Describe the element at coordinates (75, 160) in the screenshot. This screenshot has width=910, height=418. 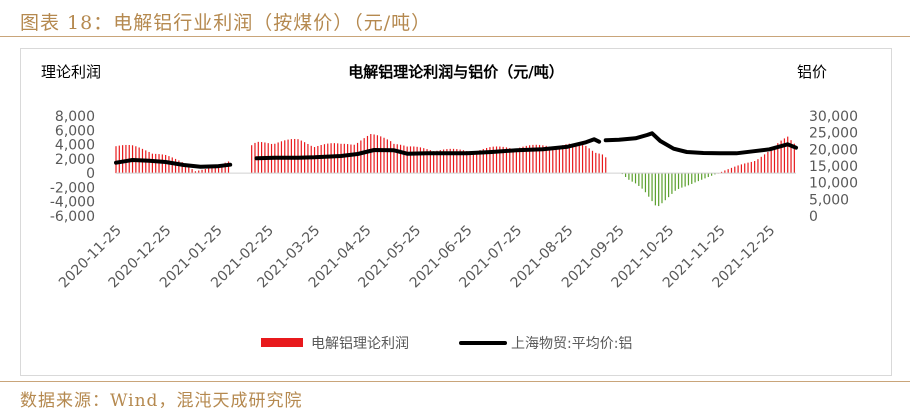
I see `left-tick-label: 2,000` at that location.